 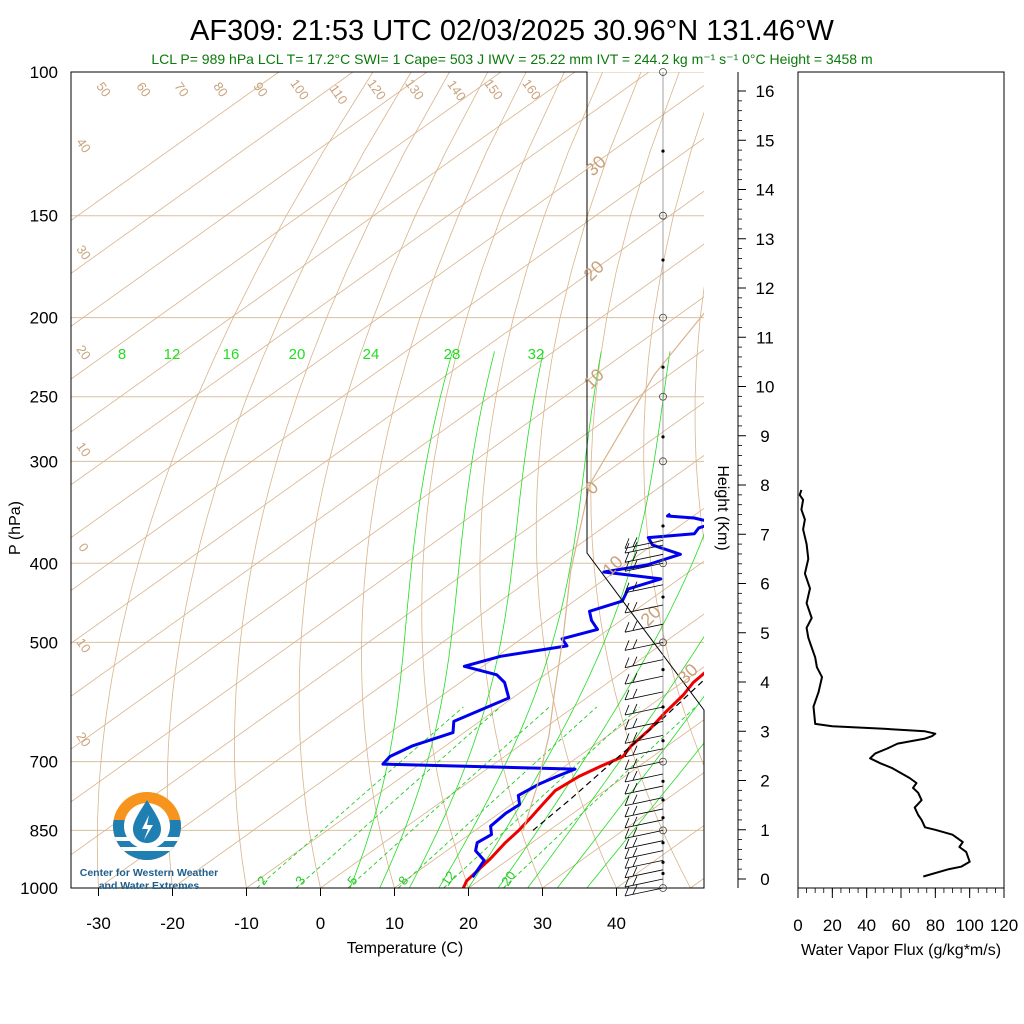 What do you see at coordinates (645, 482) in the screenshot?
I see `wind-barbs` at bounding box center [645, 482].